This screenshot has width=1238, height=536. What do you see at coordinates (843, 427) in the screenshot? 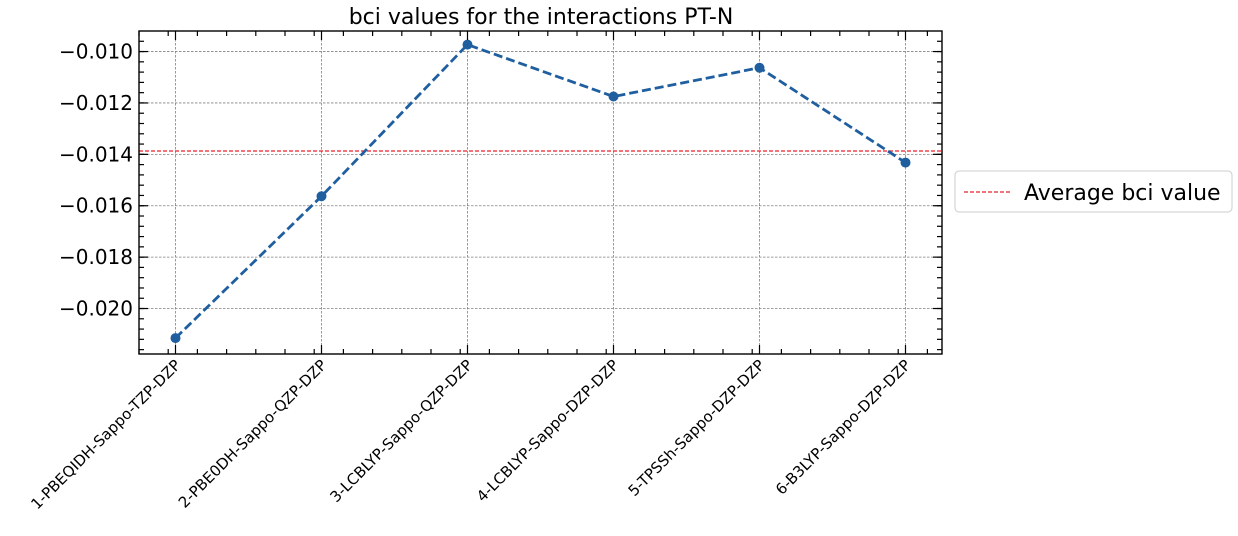
I see `x-tick-label: 6-B3LYP-Sappo-DZP-DZP` at bounding box center [843, 427].